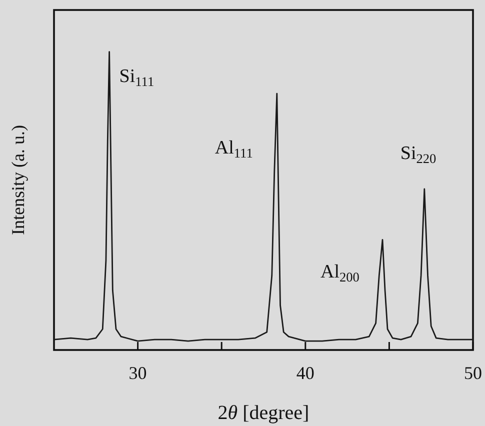 The width and height of the screenshot is (485, 426). Describe the element at coordinates (18, 180) in the screenshot. I see `y-axis-title: Intensity (a. u.)` at that location.